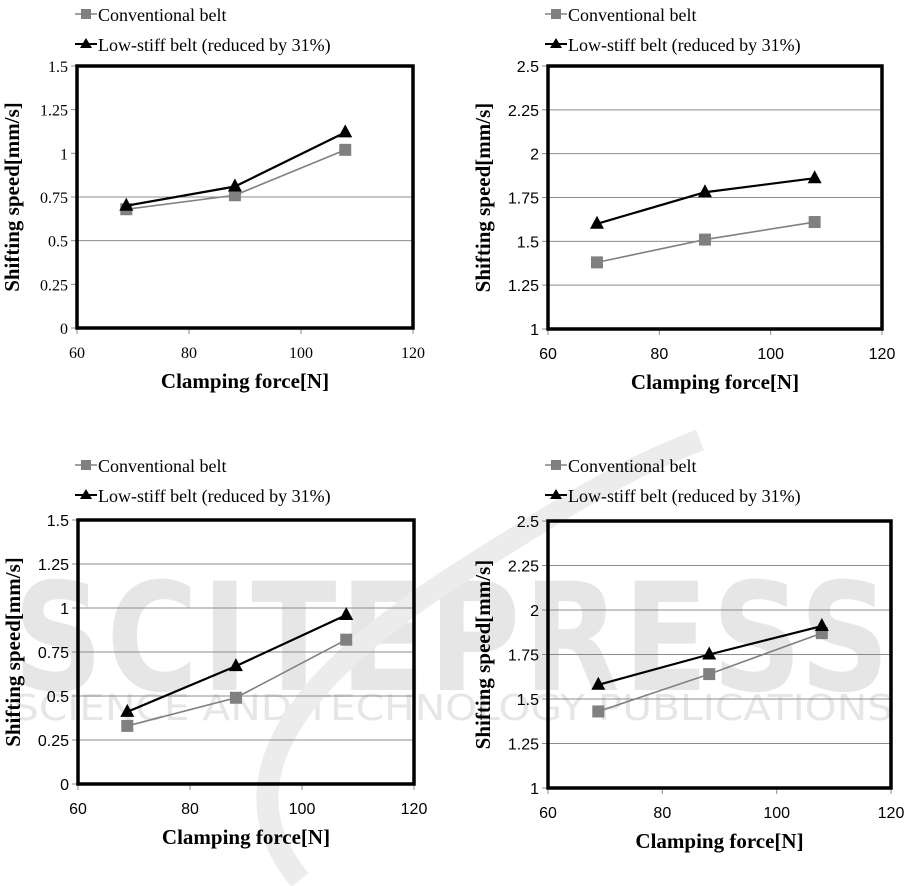  Describe the element at coordinates (453, 708) in the screenshot. I see `watermark-sub-text: SCIENCE AND TECHNOLOGY PUBLICATIONS` at that location.